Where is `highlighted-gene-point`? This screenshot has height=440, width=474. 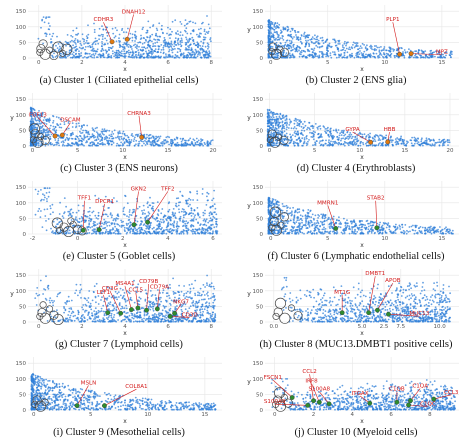
highlighted-gene-point is located at coordinates (83, 230).